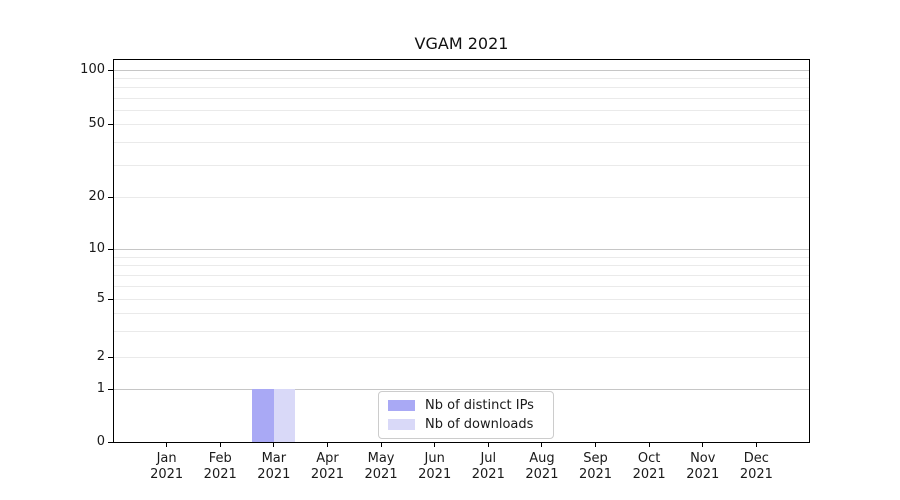  I want to click on x-tick-label-apr-2021: Apr 2021, so click(327, 467).